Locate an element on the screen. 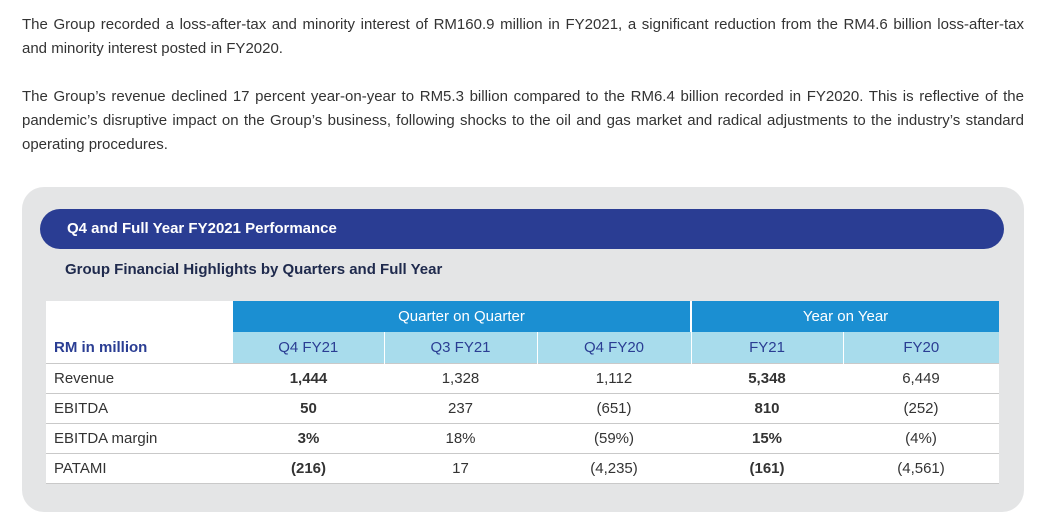 The image size is (1044, 518). table-row: EBITDA 50 237 (651) 810 (252) is located at coordinates (522, 407).